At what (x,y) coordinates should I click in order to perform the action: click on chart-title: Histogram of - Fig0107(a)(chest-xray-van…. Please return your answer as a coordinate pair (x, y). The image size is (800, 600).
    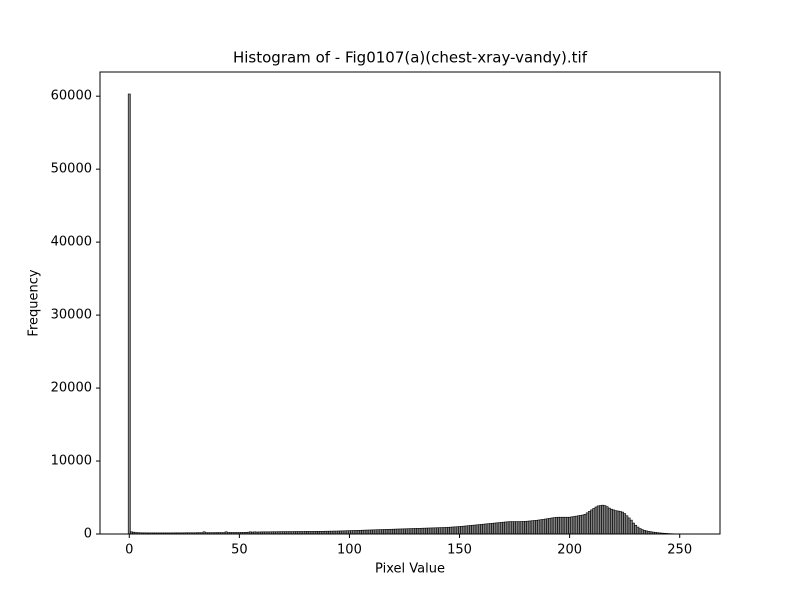
    Looking at the image, I should click on (410, 58).